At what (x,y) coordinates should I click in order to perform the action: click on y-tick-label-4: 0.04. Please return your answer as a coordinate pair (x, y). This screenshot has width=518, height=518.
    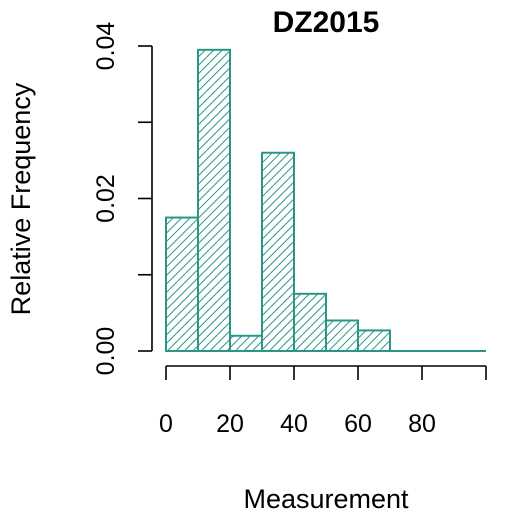
    Looking at the image, I should click on (106, 46).